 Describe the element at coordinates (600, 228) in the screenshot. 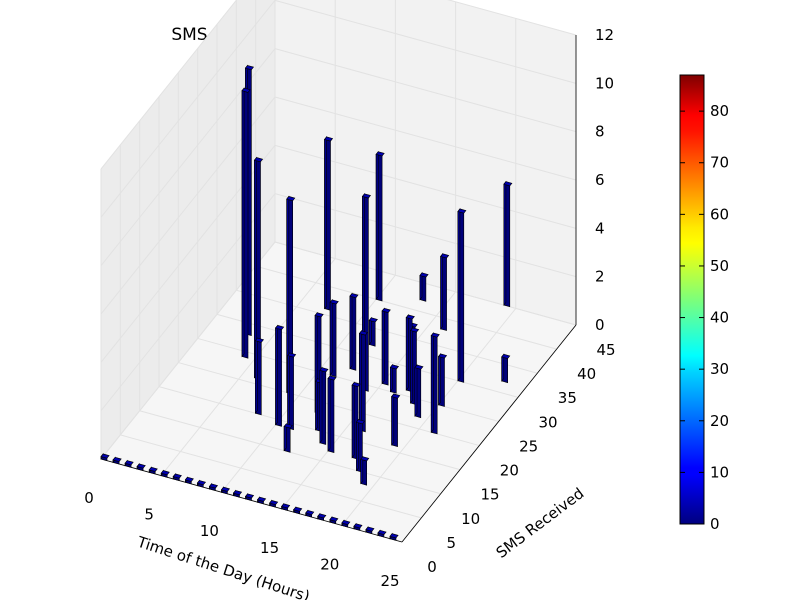

I see `z-tick-label: 4` at that location.